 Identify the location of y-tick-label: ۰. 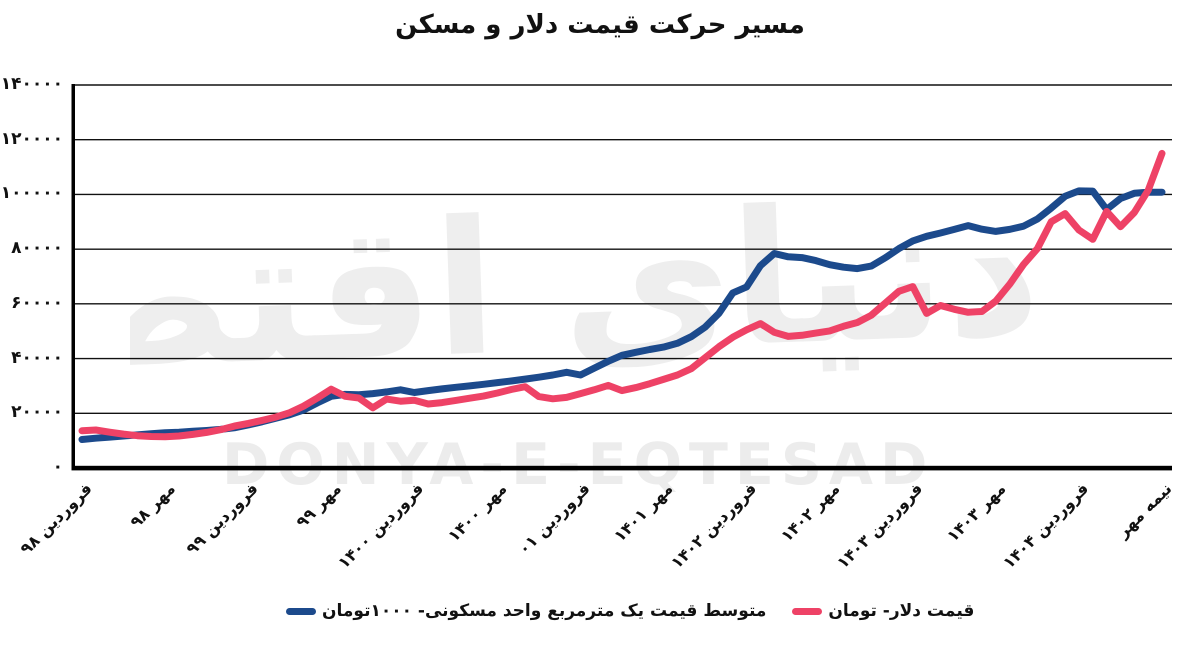
(57, 467).